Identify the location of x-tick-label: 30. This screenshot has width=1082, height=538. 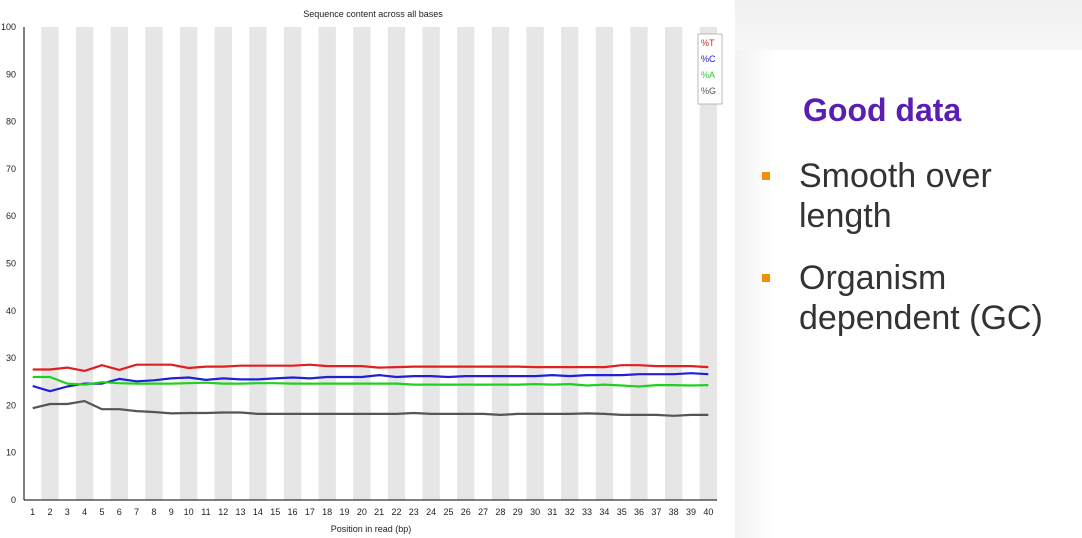
(535, 512).